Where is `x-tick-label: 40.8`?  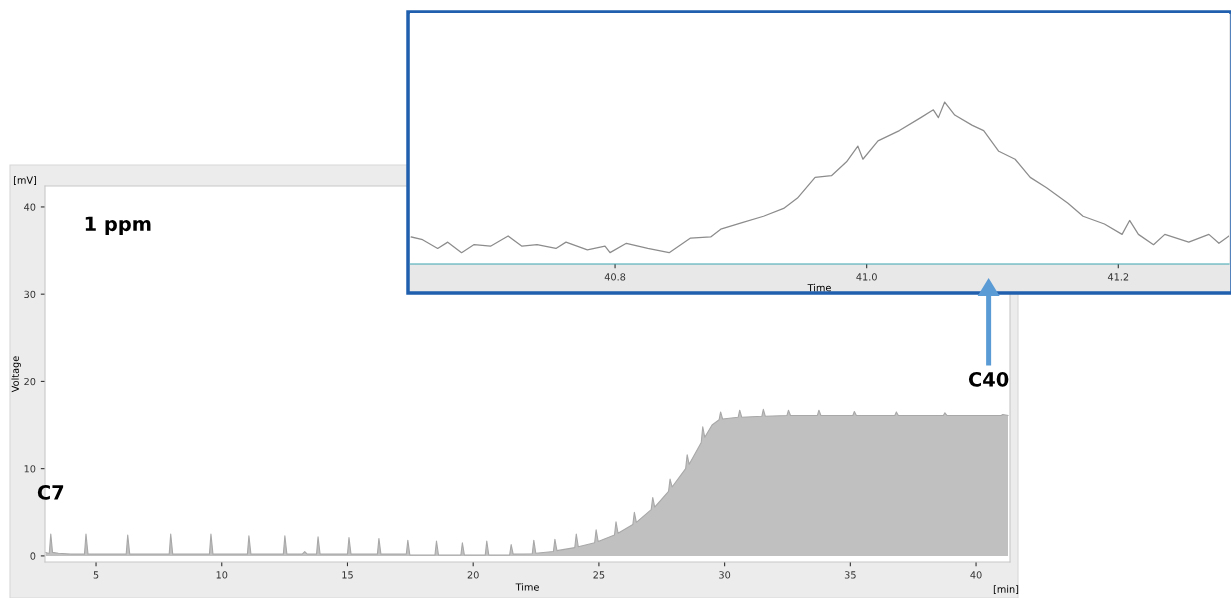 x-tick-label: 40.8 is located at coordinates (615, 277).